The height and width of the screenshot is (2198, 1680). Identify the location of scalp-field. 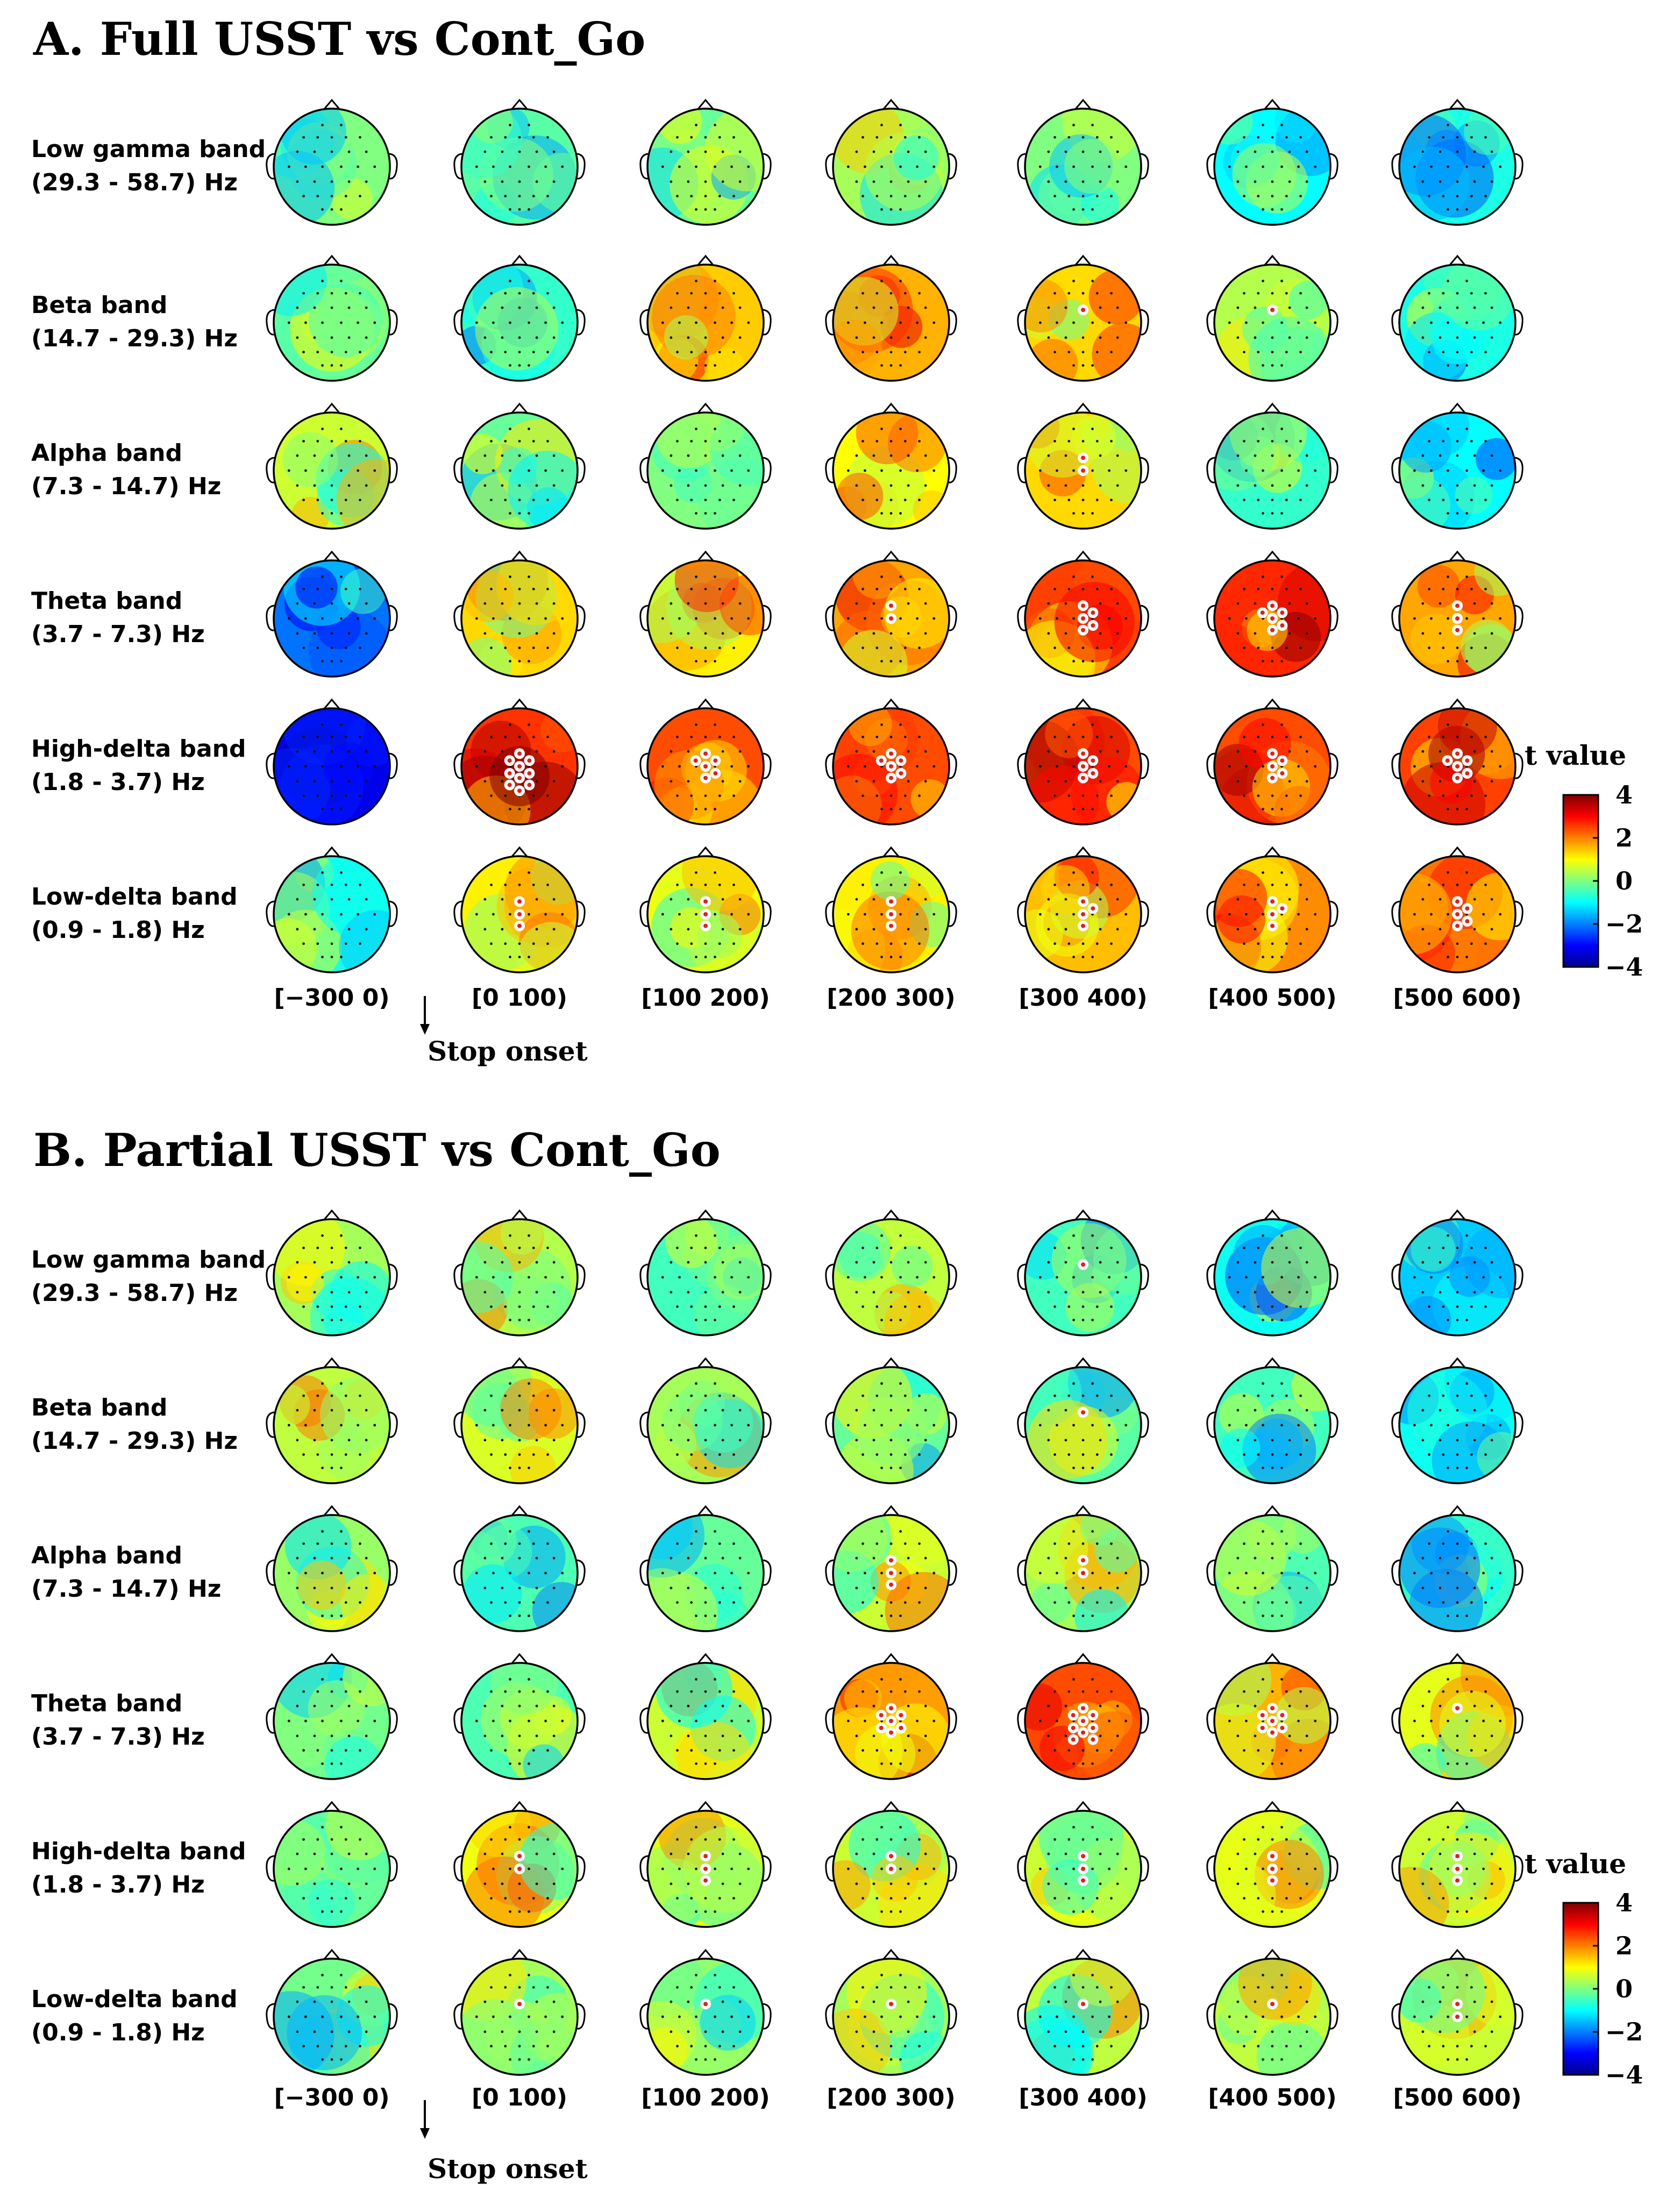
(1083, 323).